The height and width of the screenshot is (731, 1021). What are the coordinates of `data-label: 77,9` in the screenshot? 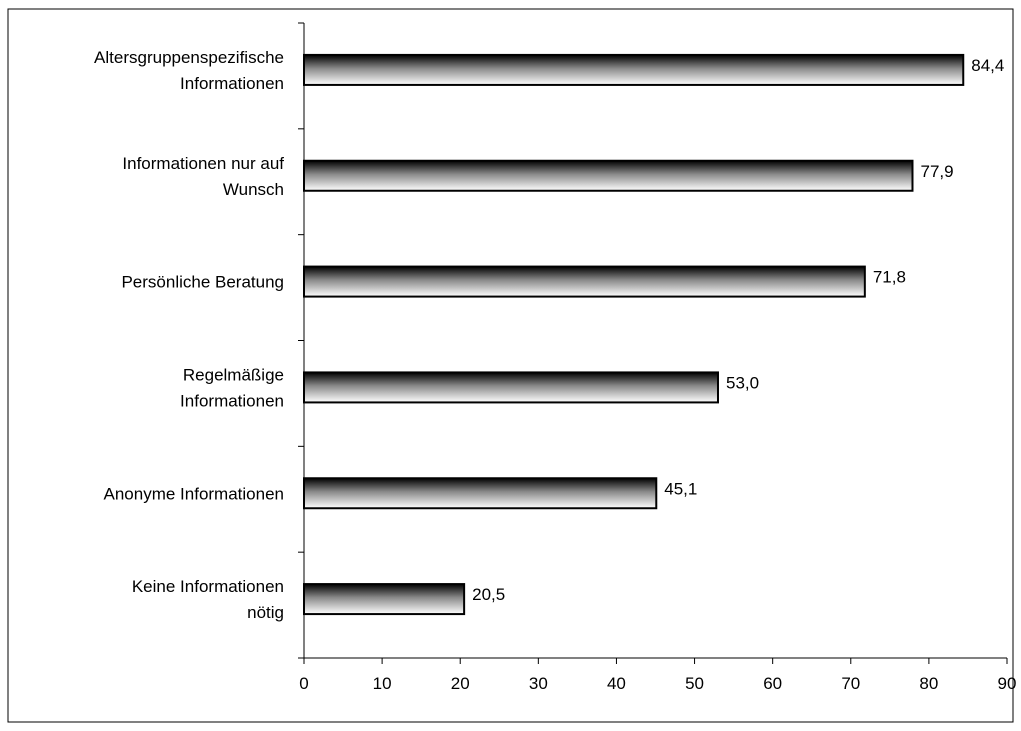 It's located at (936, 171).